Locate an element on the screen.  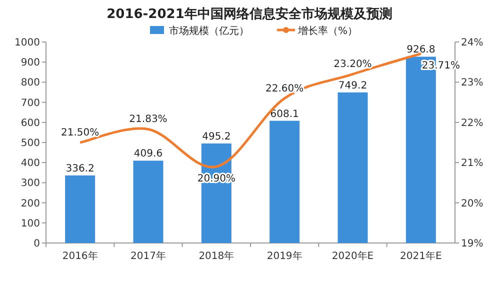
y2-tick-label: 19% is located at coordinates (472, 244).